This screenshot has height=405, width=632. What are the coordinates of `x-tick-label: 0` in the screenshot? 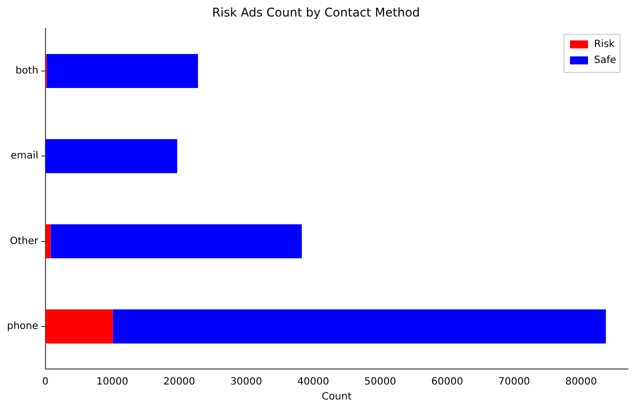 It's located at (45, 382).